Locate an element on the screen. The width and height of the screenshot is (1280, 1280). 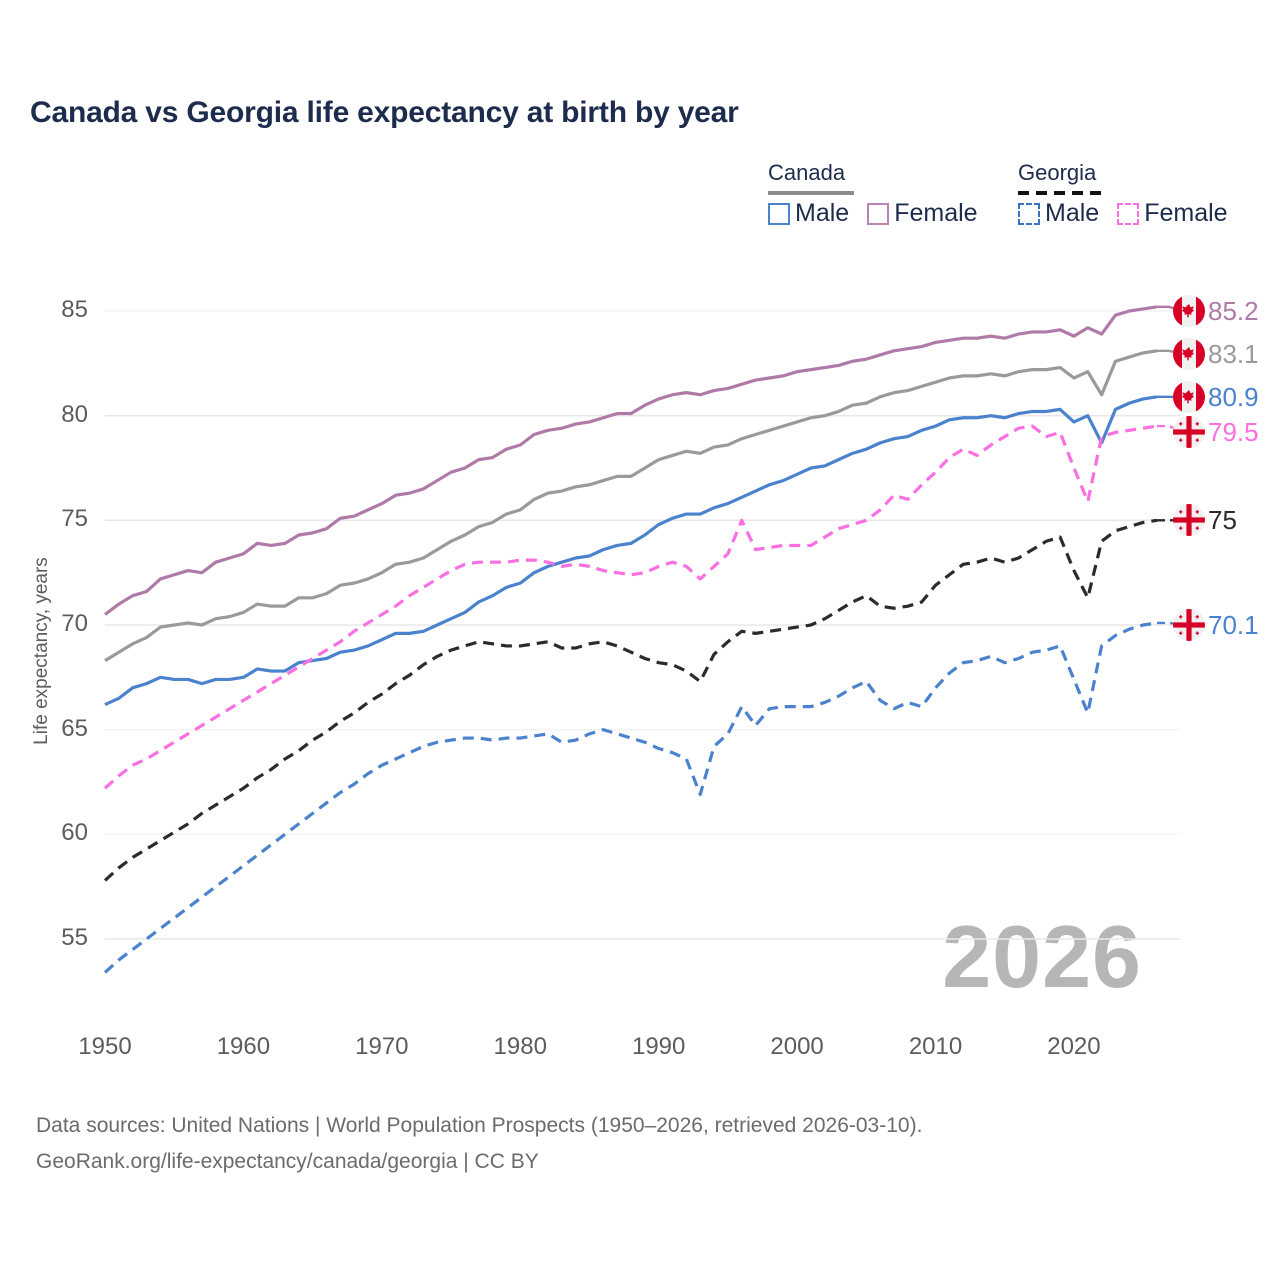
legend-group-georgia-title: Georgia is located at coordinates (1057, 172).